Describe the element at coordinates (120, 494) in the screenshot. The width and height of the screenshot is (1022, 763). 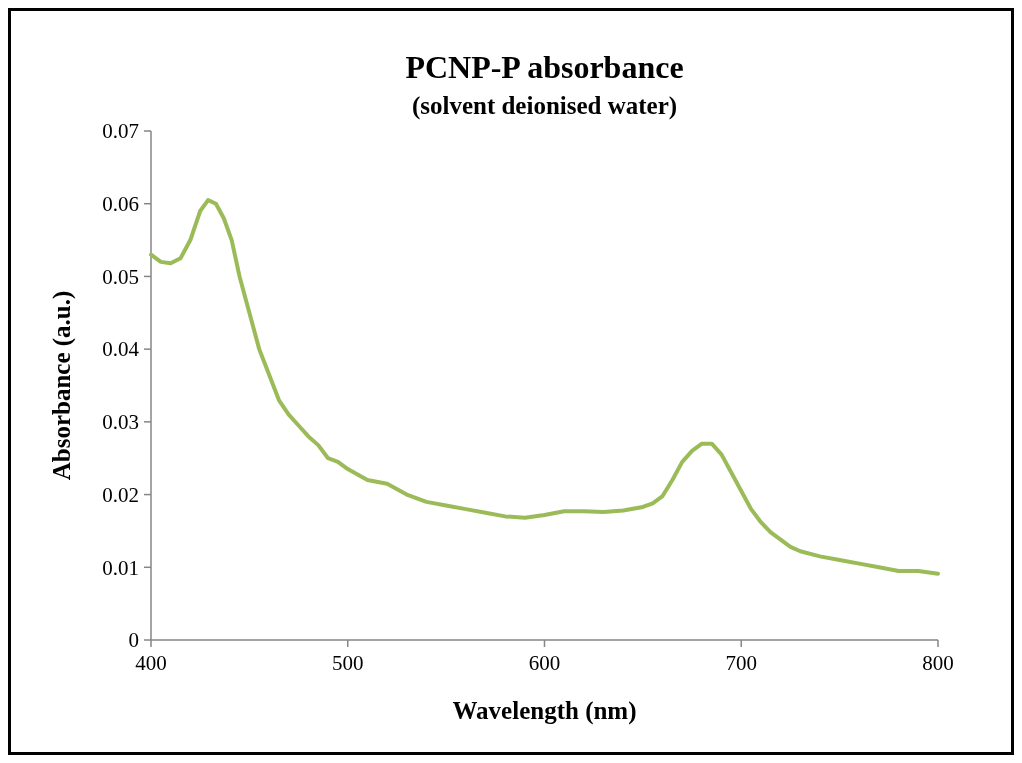
I see `y-tick-label: 0.02` at that location.